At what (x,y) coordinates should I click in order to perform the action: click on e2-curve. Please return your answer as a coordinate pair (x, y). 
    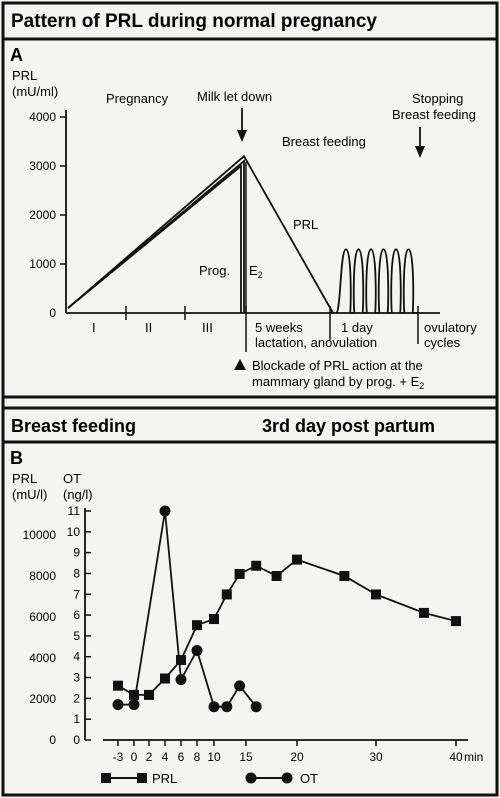
    Looking at the image, I should click on (154, 238).